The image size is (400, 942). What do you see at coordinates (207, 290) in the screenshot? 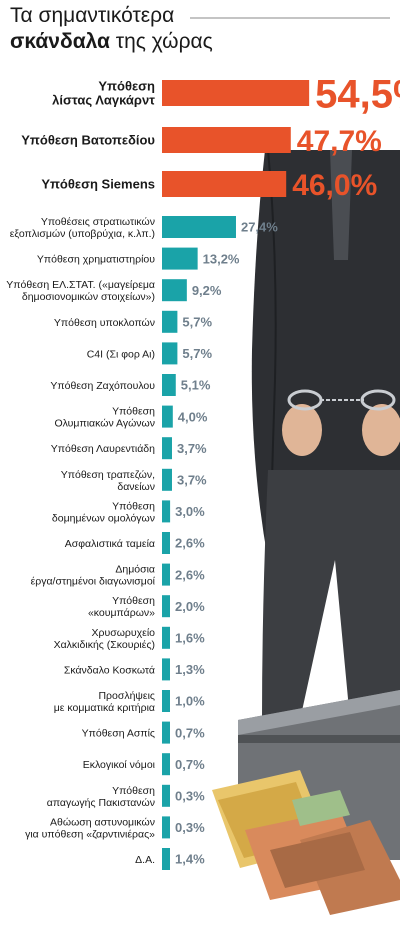
I see `value-label-5: 9,2%` at bounding box center [207, 290].